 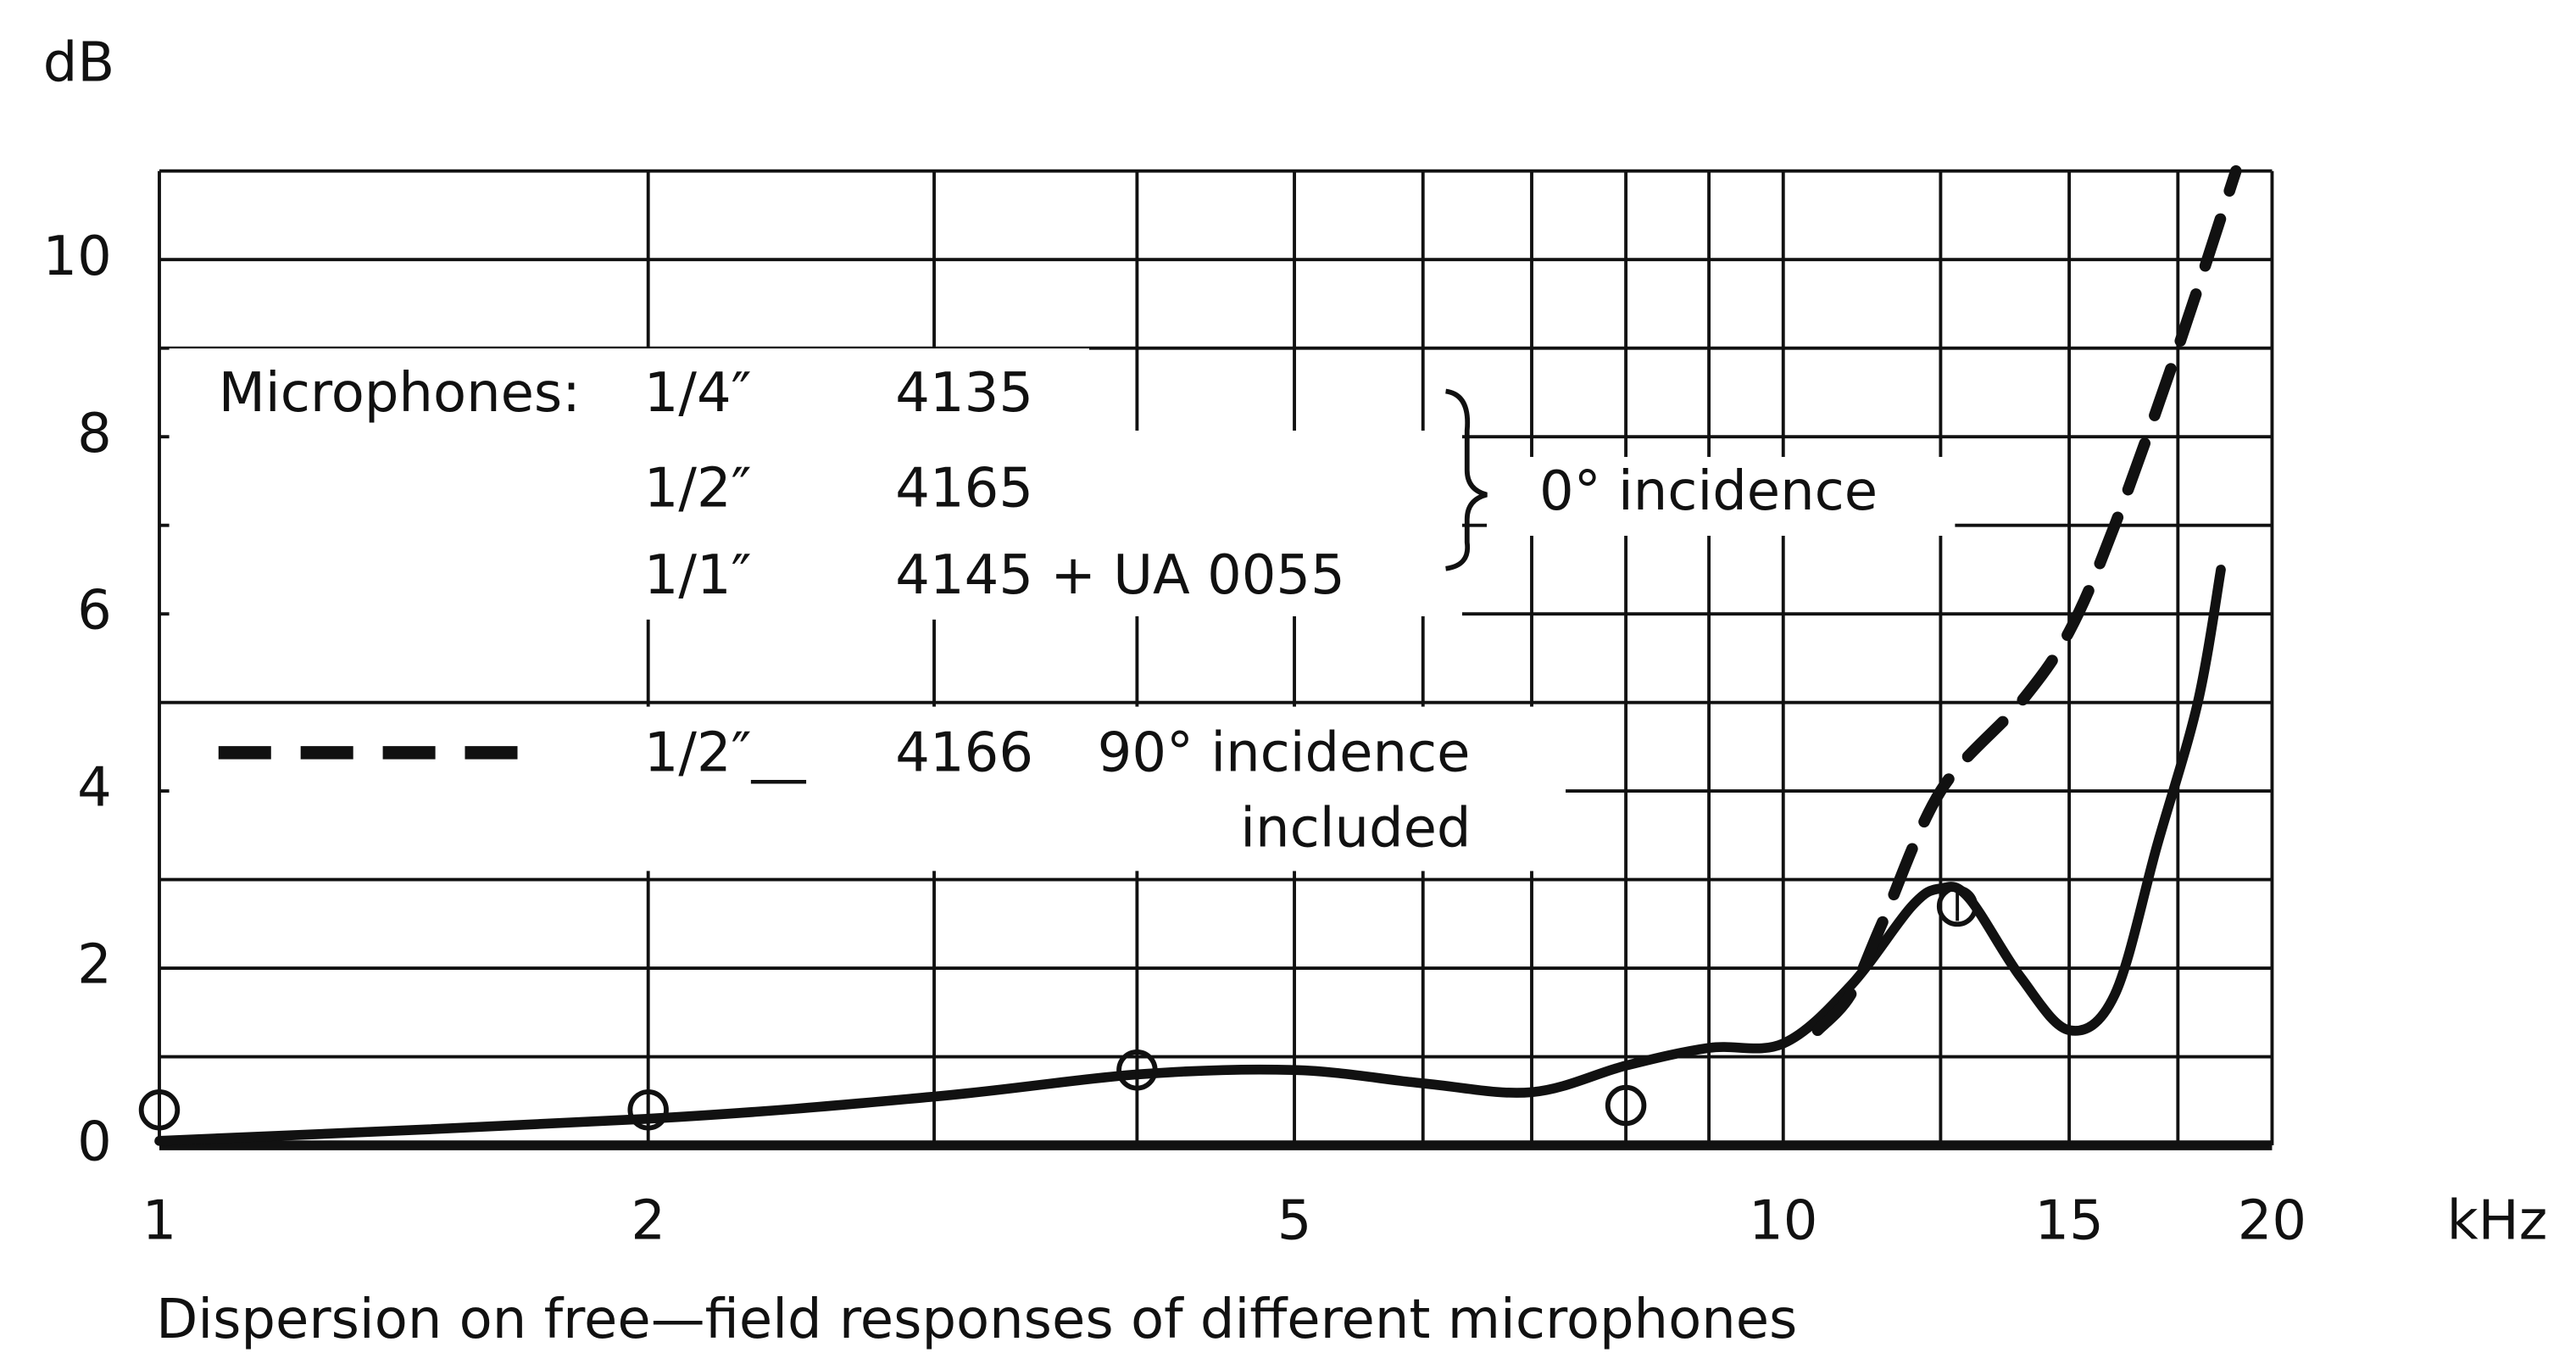 I want to click on legend-text: 4135, so click(x=964, y=393).